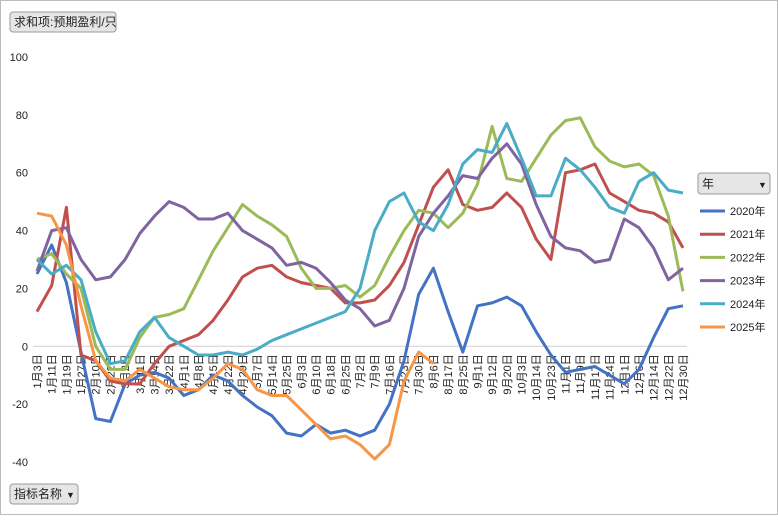 The image size is (778, 520). Describe the element at coordinates (22, 174) in the screenshot. I see `y-tick-label: 60` at that location.